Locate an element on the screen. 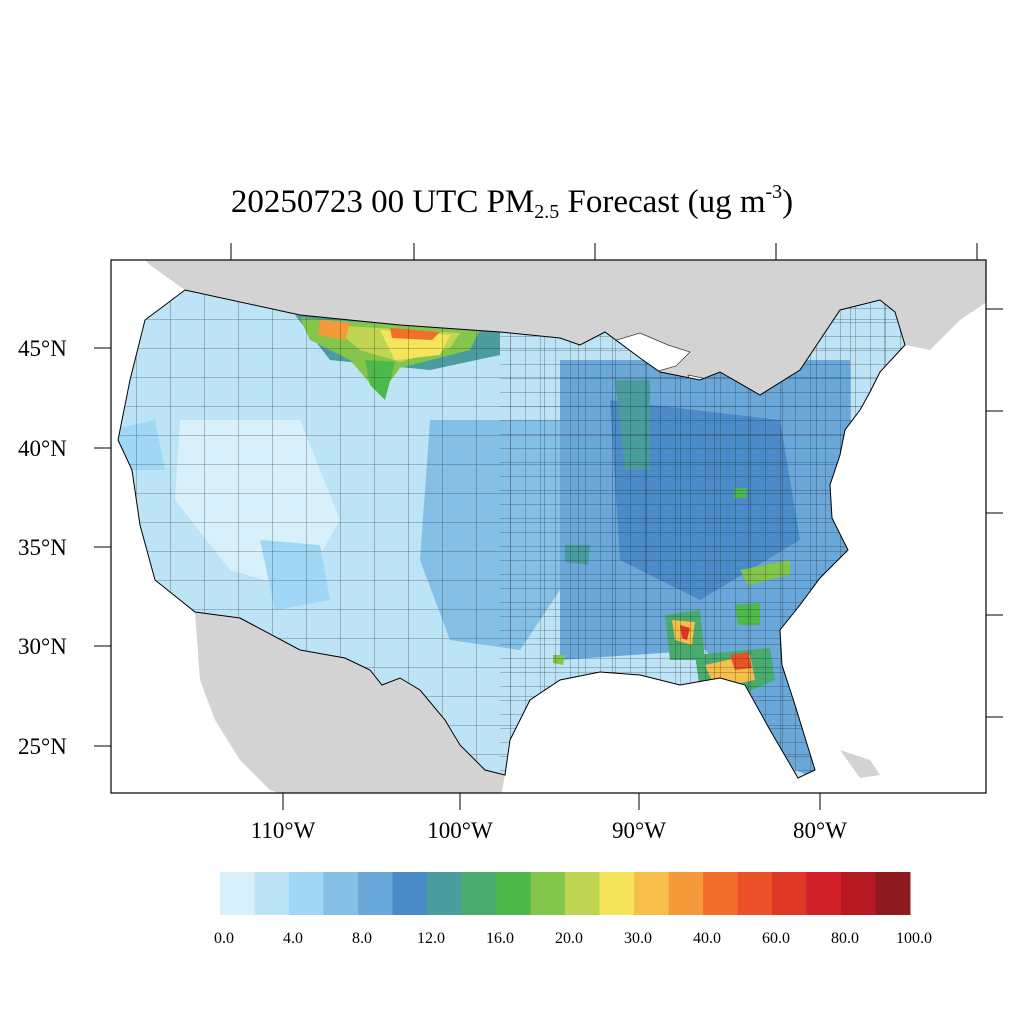 Image resolution: width=1024 pixels, height=1024 pixels. colorbar-label: 80.0 is located at coordinates (845, 938).